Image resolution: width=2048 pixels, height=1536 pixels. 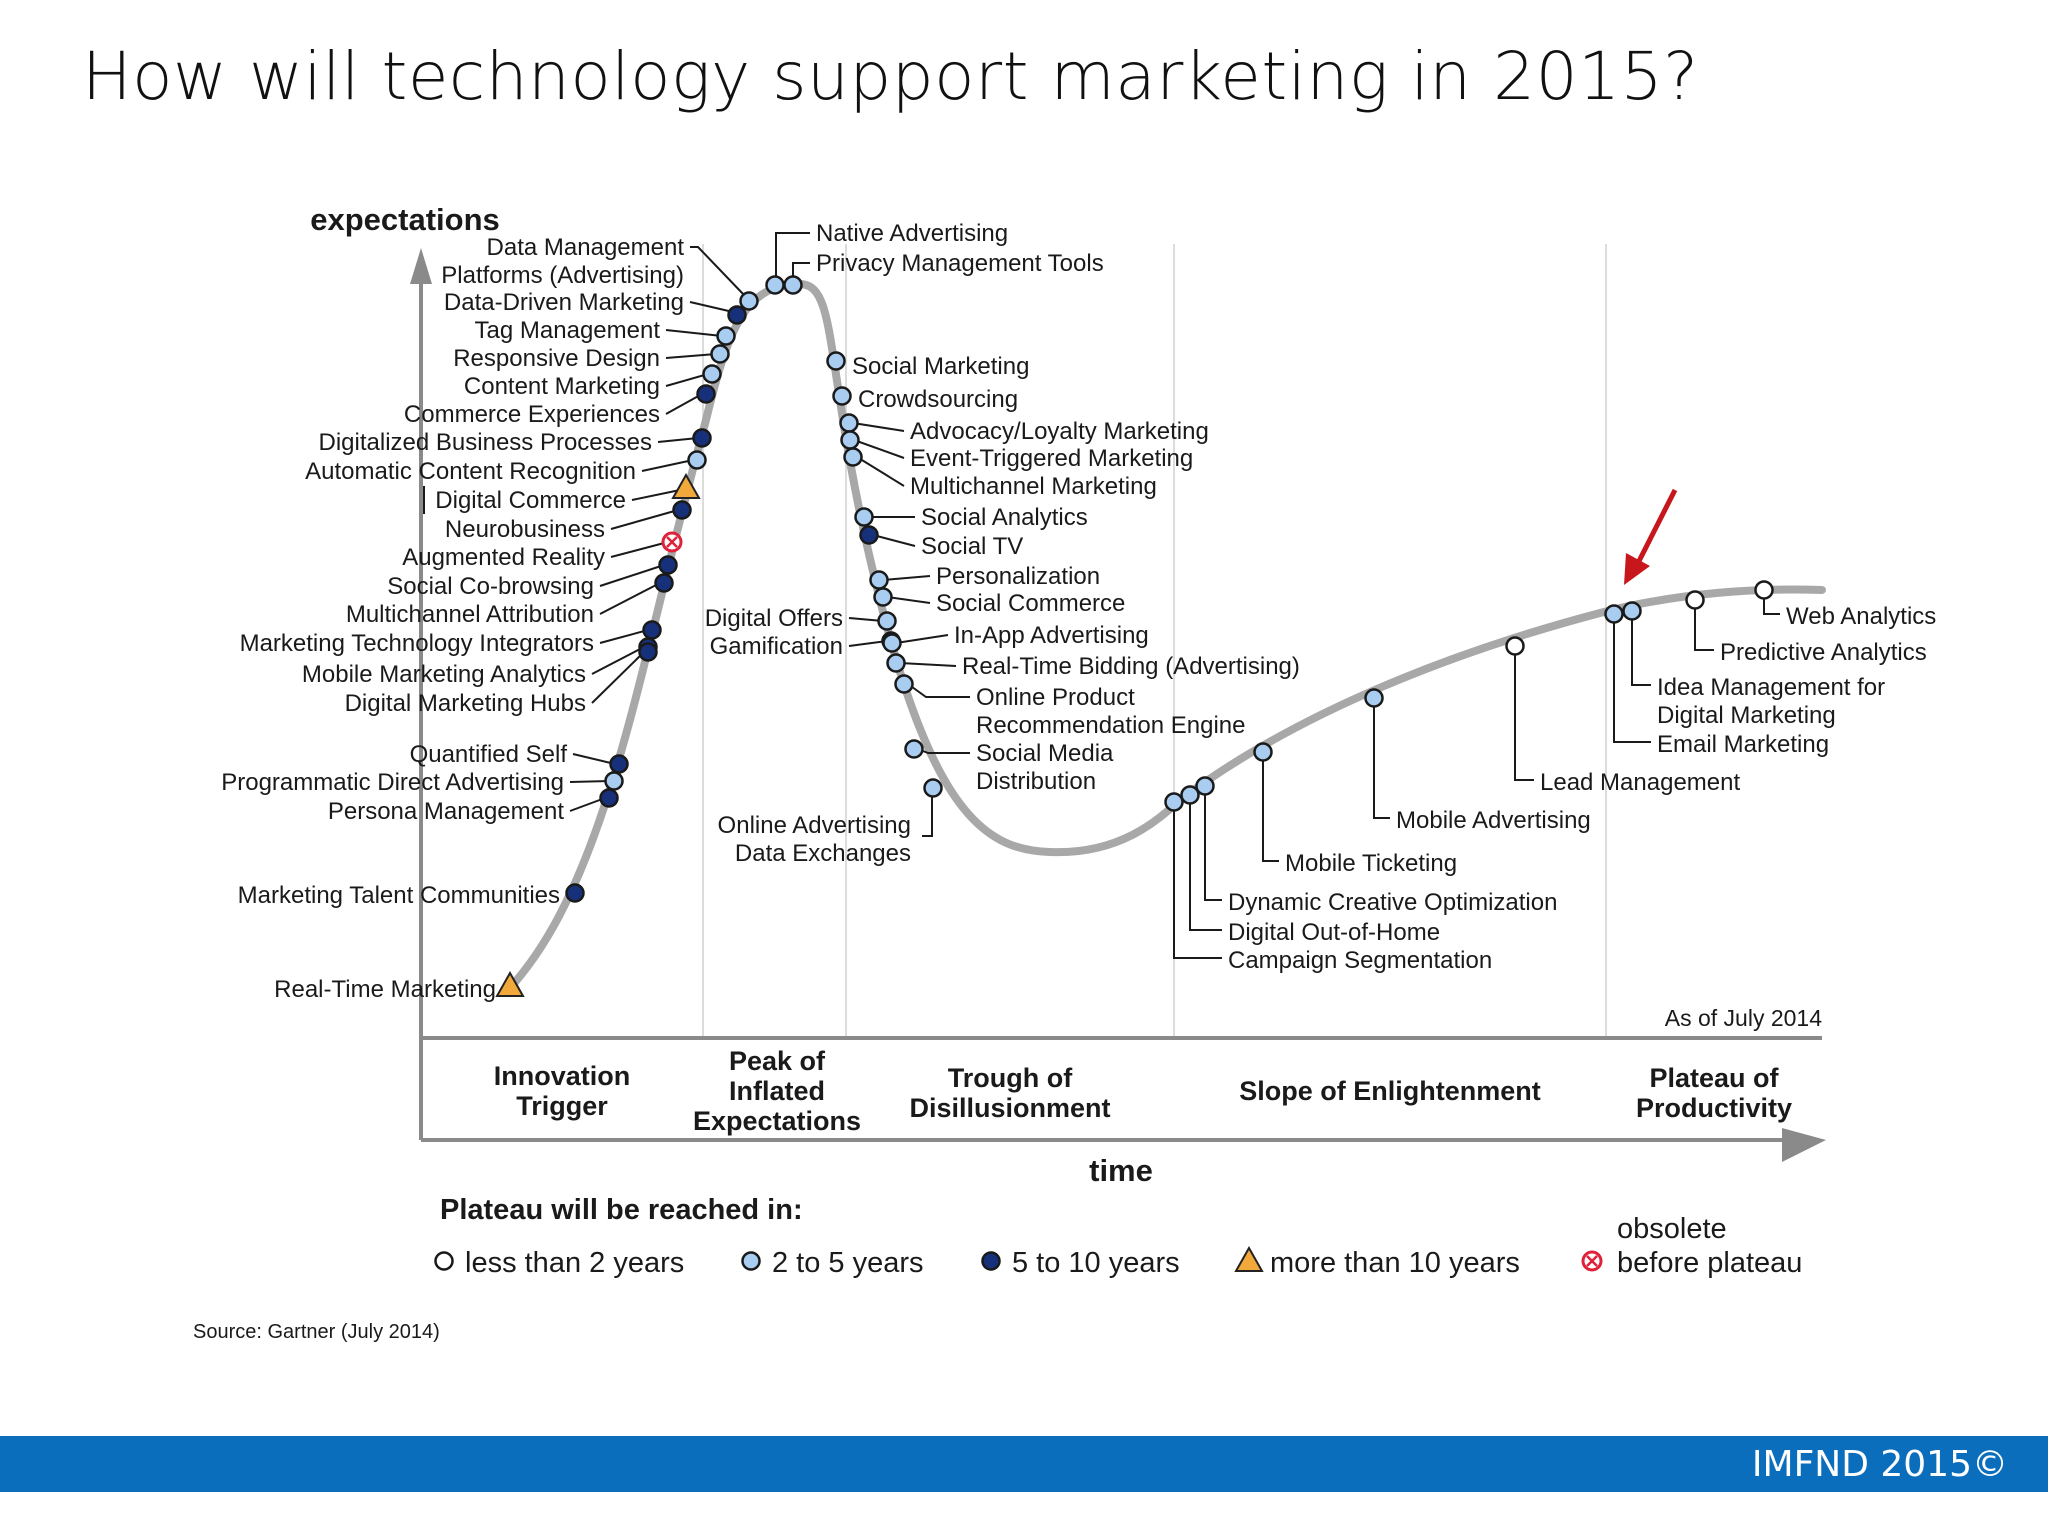 I want to click on label-social-analytics: Social Analytics, so click(x=1004, y=517).